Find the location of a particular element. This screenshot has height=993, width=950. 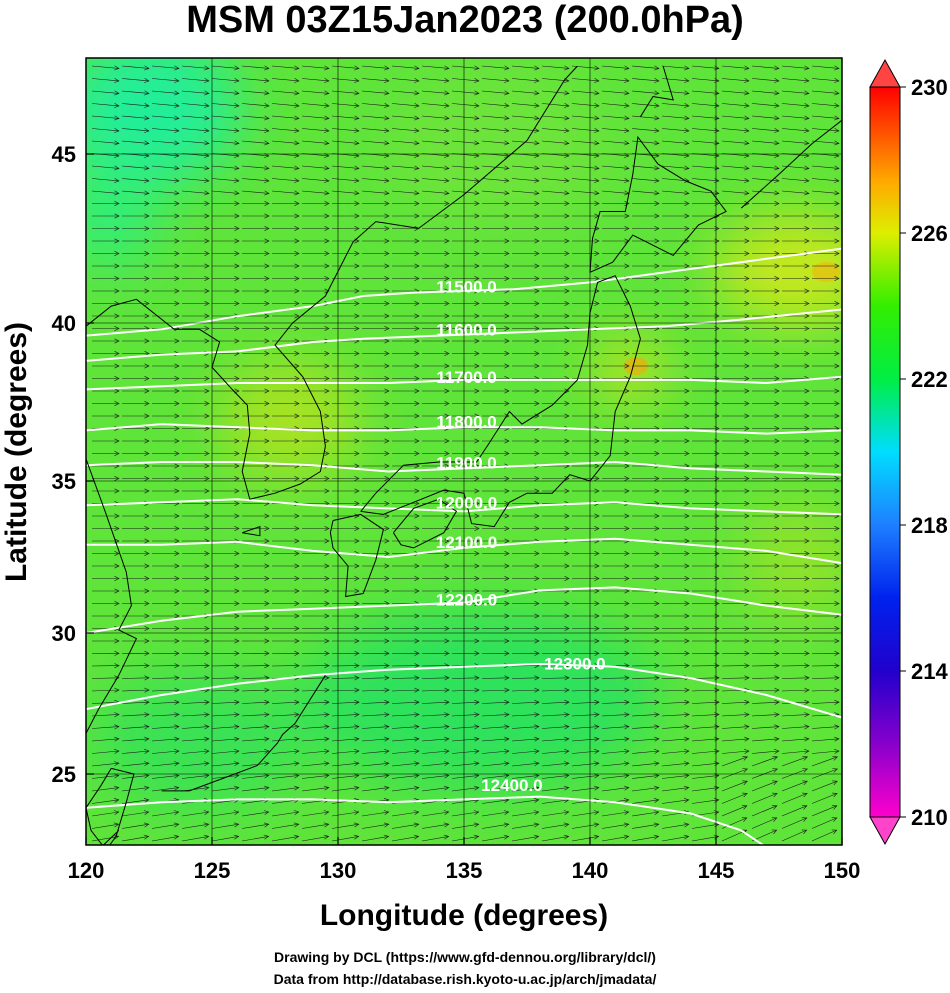

coastline is located at coordinates (500, 401).